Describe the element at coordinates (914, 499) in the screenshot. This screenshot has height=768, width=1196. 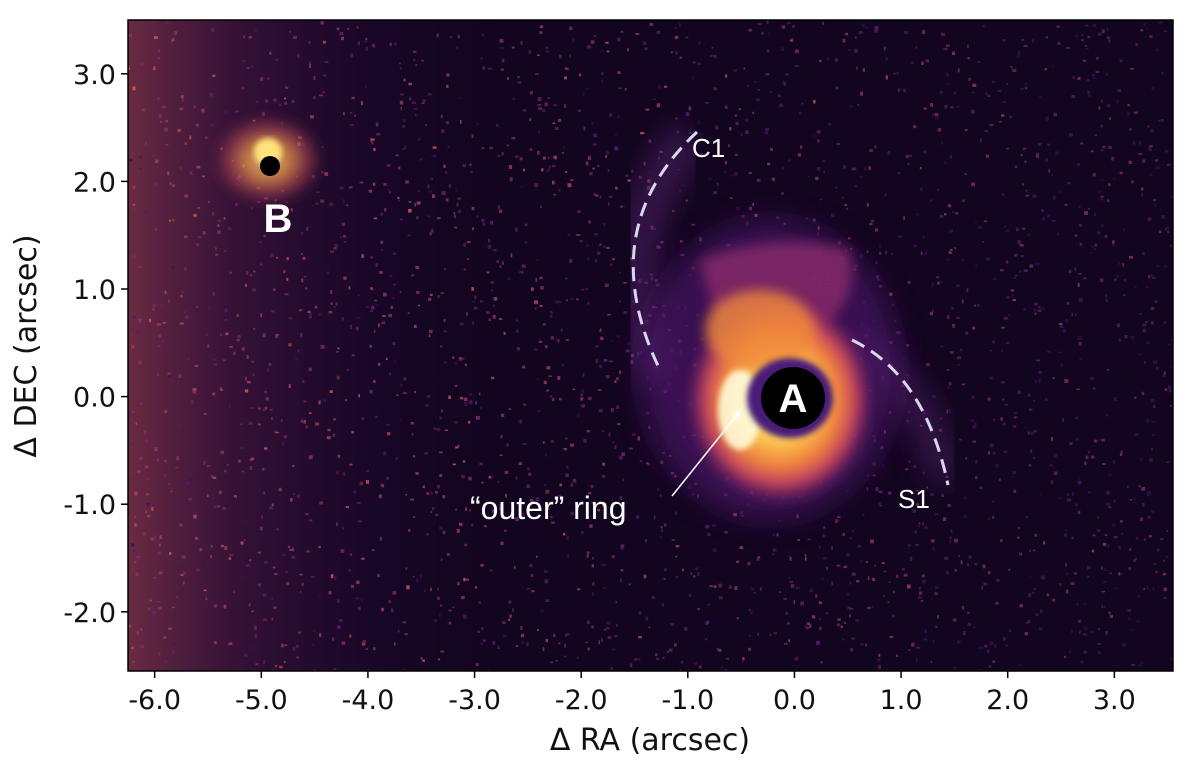
I see `label-s1: S1` at that location.